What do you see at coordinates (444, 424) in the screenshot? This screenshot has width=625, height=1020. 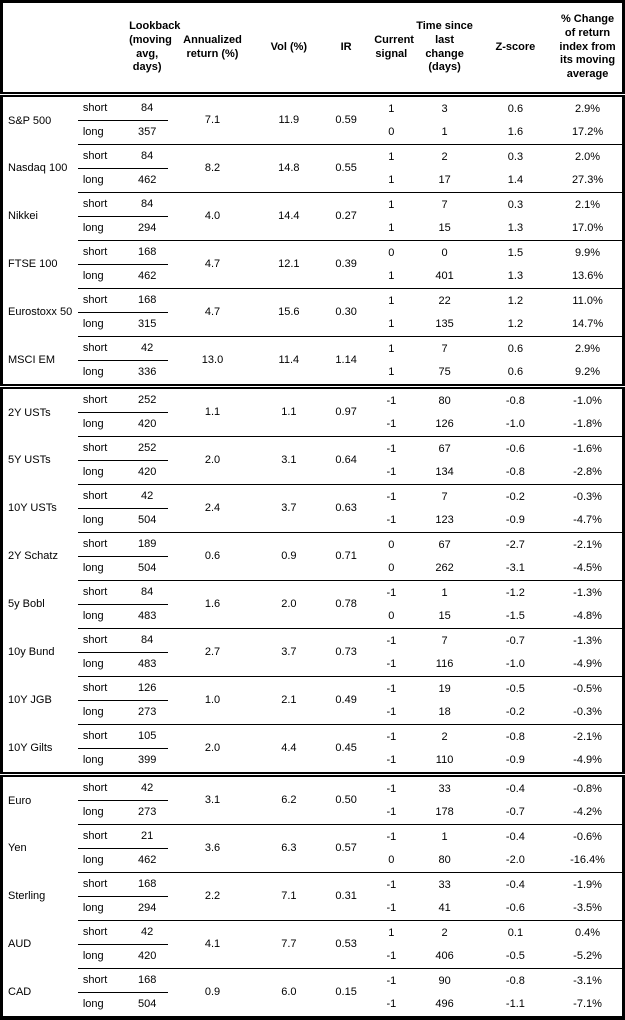 I see `time-since-value-long: 126` at bounding box center [444, 424].